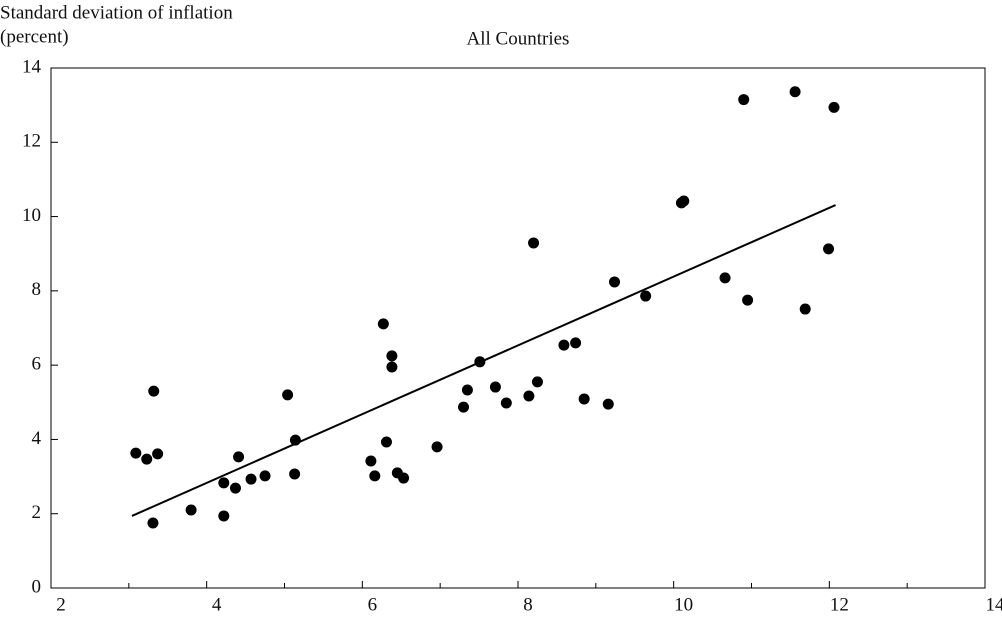  Describe the element at coordinates (37, 289) in the screenshot. I see `y-tick-label: 8` at that location.